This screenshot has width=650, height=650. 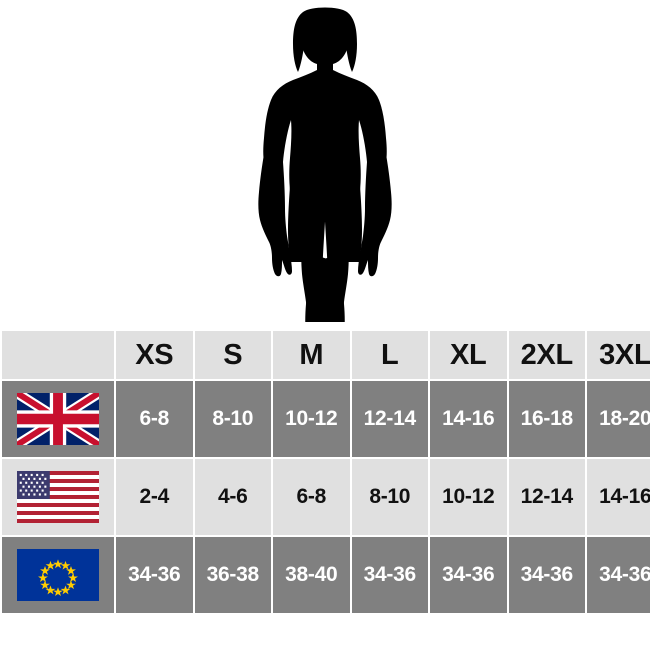 I want to click on us-size-m: 6-8, so click(x=311, y=497).